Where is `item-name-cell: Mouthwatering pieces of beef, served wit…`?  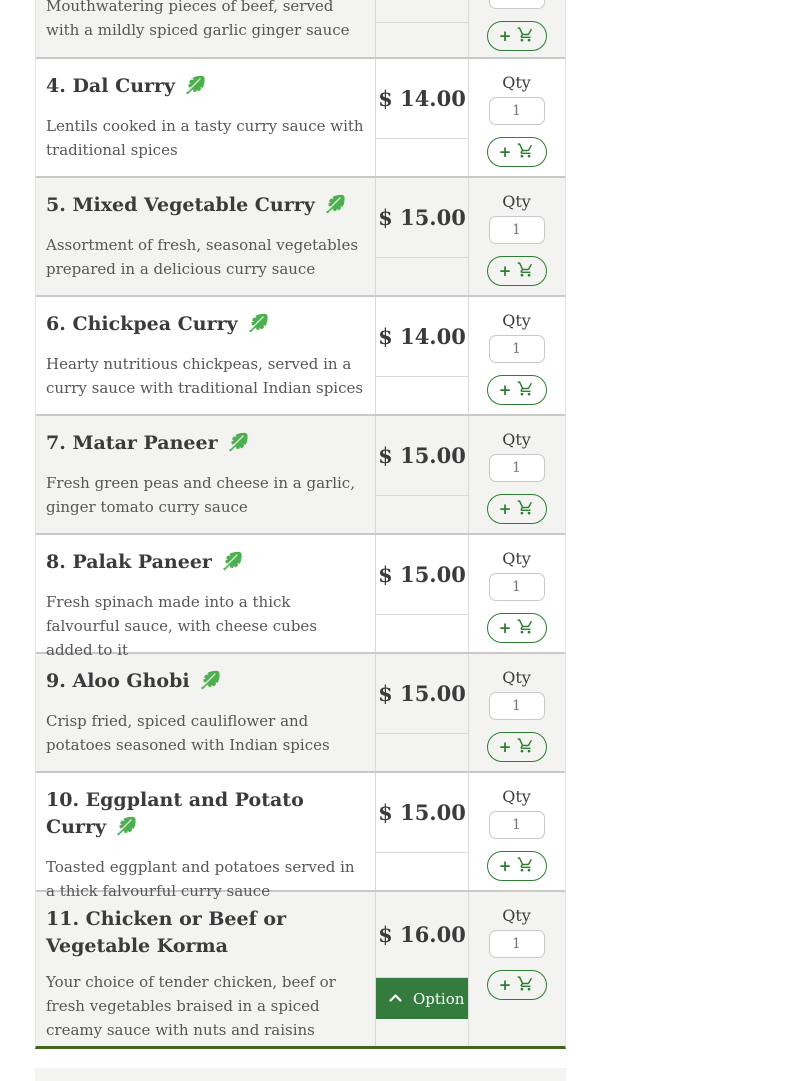 item-name-cell: Mouthwatering pieces of beef, served wit… is located at coordinates (205, 28).